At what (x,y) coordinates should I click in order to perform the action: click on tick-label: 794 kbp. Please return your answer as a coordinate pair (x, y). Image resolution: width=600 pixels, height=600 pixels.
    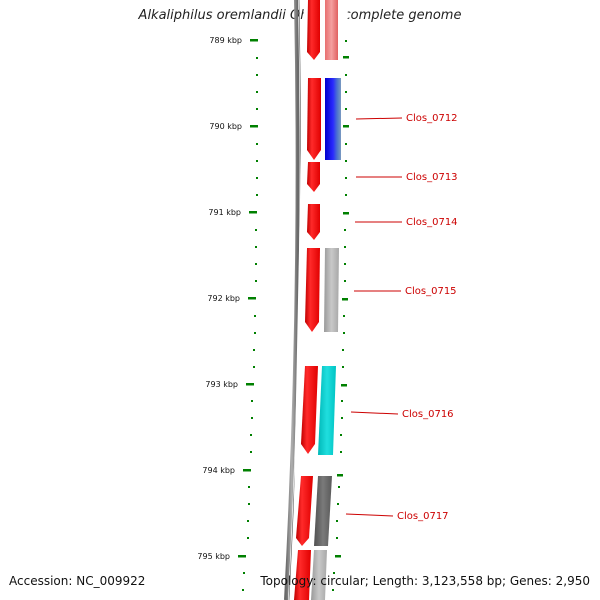
    Looking at the image, I should click on (218, 470).